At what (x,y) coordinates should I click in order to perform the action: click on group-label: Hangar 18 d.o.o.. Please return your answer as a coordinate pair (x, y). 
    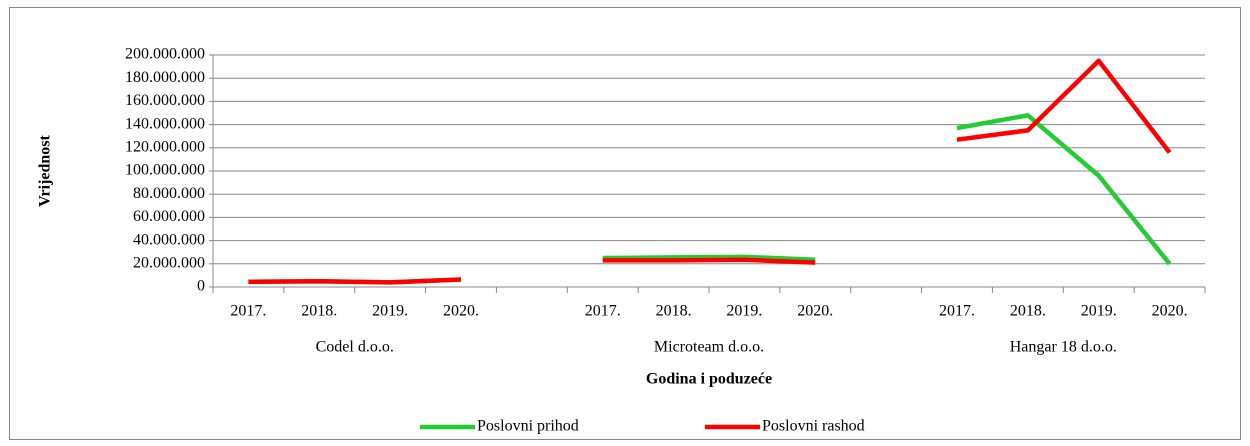
    Looking at the image, I should click on (1063, 347).